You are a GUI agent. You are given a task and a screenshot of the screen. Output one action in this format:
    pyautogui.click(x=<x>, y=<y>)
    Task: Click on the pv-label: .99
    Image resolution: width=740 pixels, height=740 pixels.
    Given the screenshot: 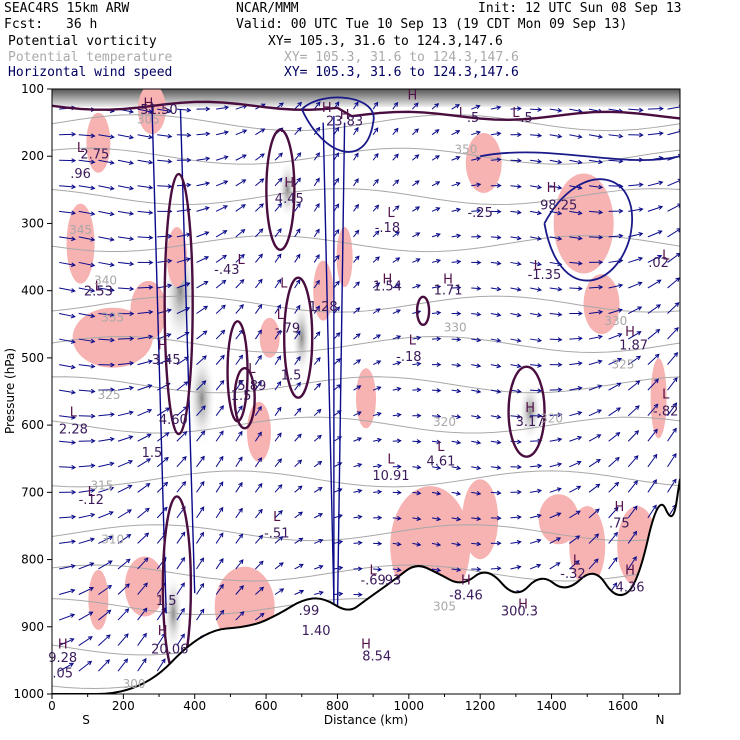 What is the action you would take?
    pyautogui.click(x=309, y=611)
    